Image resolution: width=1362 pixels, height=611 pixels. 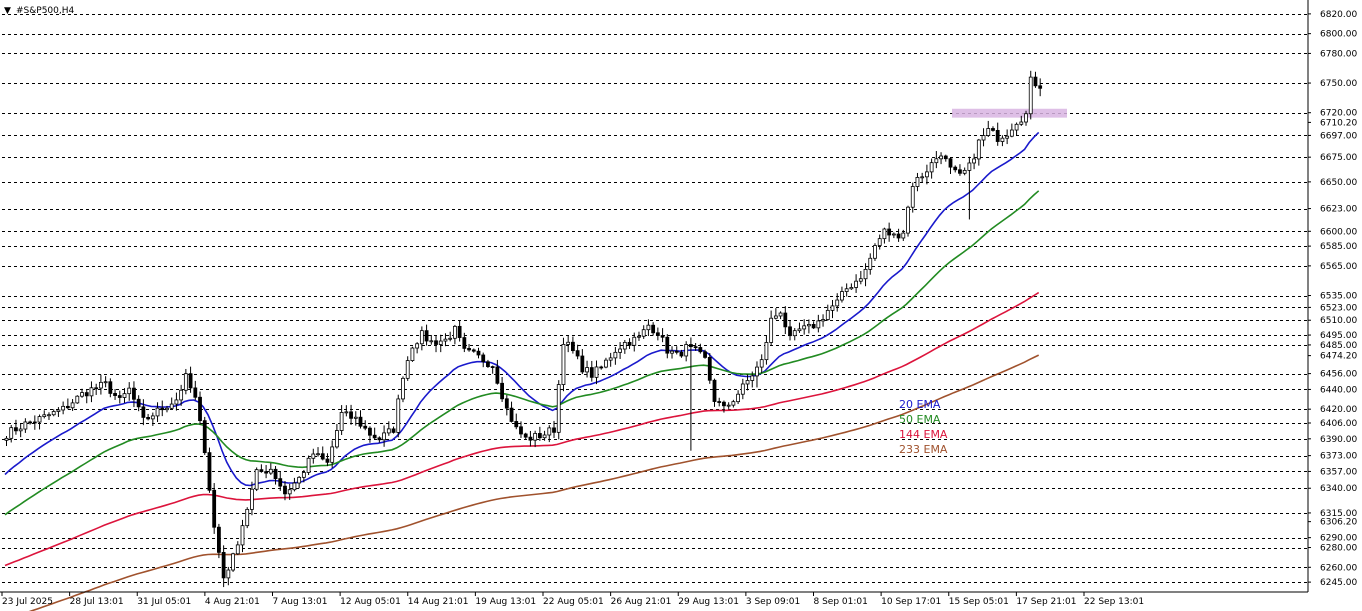 What do you see at coordinates (1338, 472) in the screenshot?
I see `price-tick-label: 6357.00` at bounding box center [1338, 472].